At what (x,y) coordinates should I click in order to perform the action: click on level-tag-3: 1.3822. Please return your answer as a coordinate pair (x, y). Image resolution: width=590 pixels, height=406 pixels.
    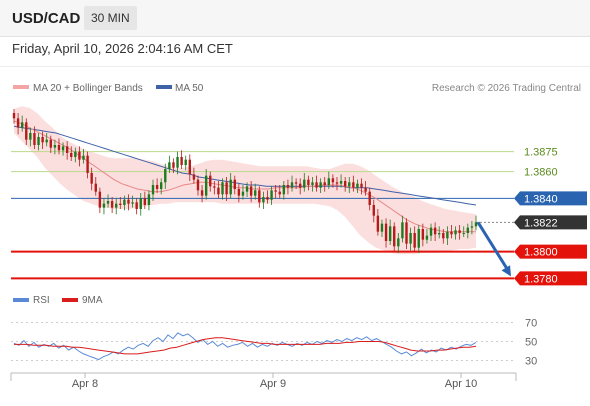
    Looking at the image, I should click on (550, 222).